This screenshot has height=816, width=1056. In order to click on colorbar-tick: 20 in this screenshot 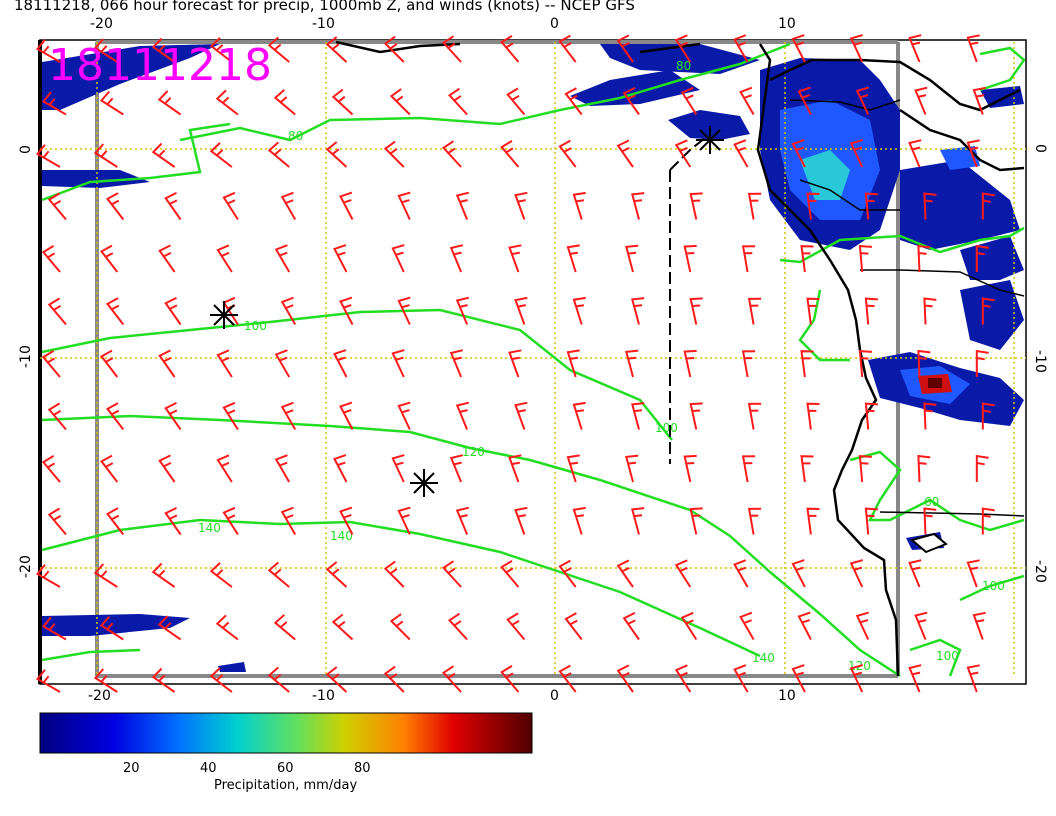, I will do `click(131, 768)`.